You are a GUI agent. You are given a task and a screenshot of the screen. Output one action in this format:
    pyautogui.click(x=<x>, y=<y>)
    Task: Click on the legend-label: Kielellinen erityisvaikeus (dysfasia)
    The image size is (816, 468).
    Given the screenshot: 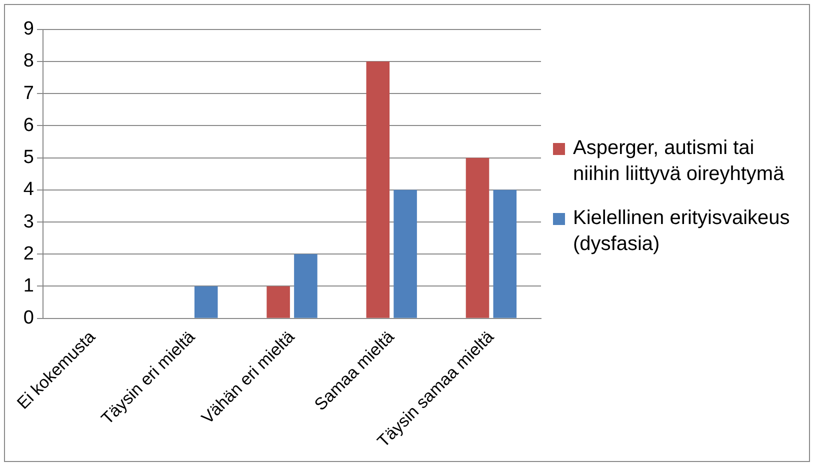 What is the action you would take?
    pyautogui.click(x=682, y=231)
    